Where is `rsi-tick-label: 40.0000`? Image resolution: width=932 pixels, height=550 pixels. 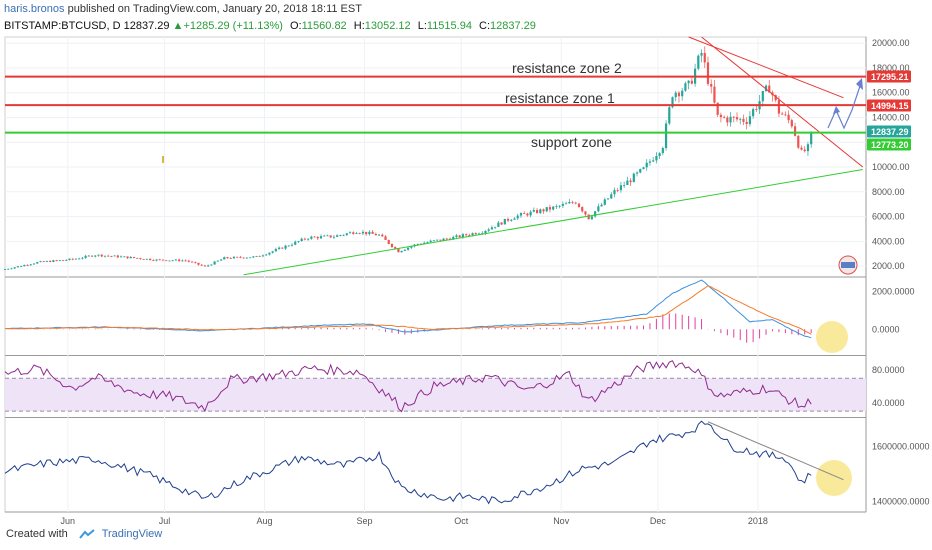 rsi-tick-label: 40.0000 is located at coordinates (888, 403).